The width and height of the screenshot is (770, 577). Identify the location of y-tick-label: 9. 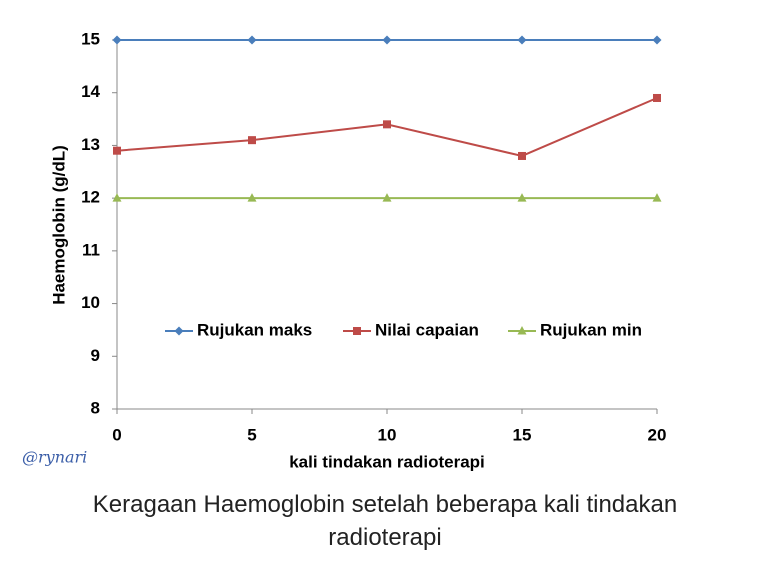
(95, 355).